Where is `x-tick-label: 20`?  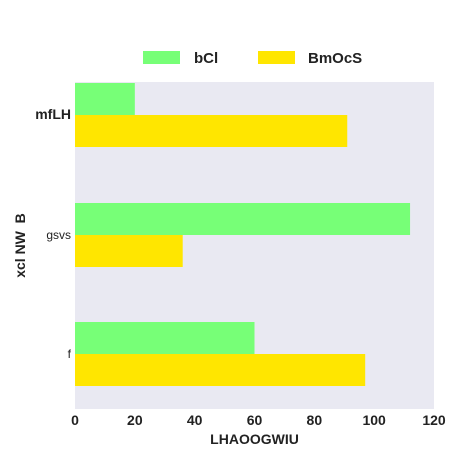 x-tick-label: 20 is located at coordinates (135, 420).